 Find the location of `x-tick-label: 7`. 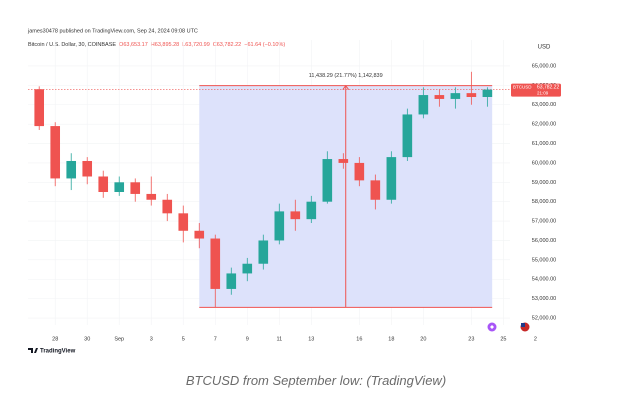

x-tick-label: 7 is located at coordinates (215, 339).